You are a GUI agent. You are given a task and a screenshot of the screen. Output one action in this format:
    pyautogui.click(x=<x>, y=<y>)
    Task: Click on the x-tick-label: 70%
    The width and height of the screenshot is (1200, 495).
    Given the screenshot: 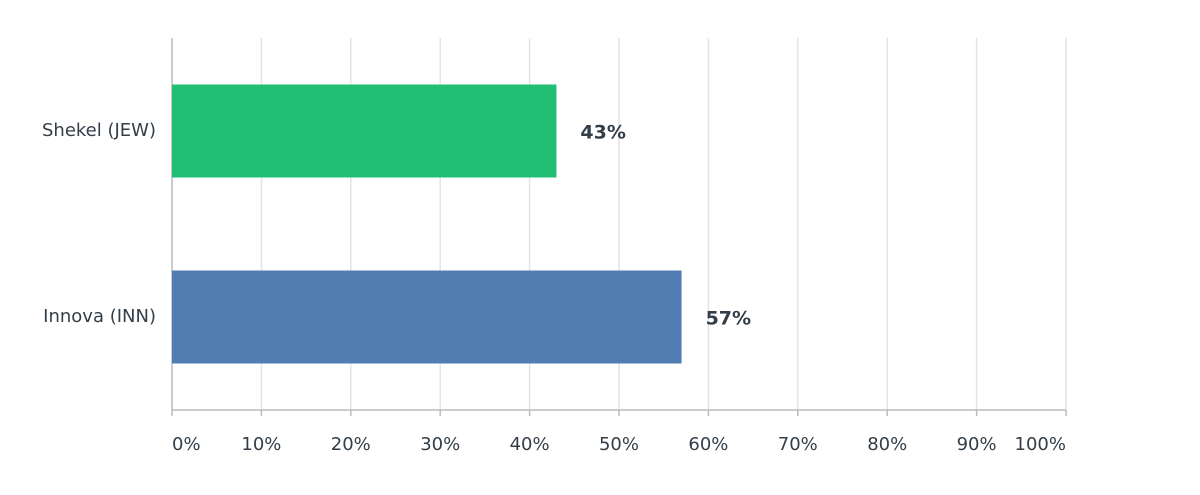 What is the action you would take?
    pyautogui.click(x=798, y=444)
    